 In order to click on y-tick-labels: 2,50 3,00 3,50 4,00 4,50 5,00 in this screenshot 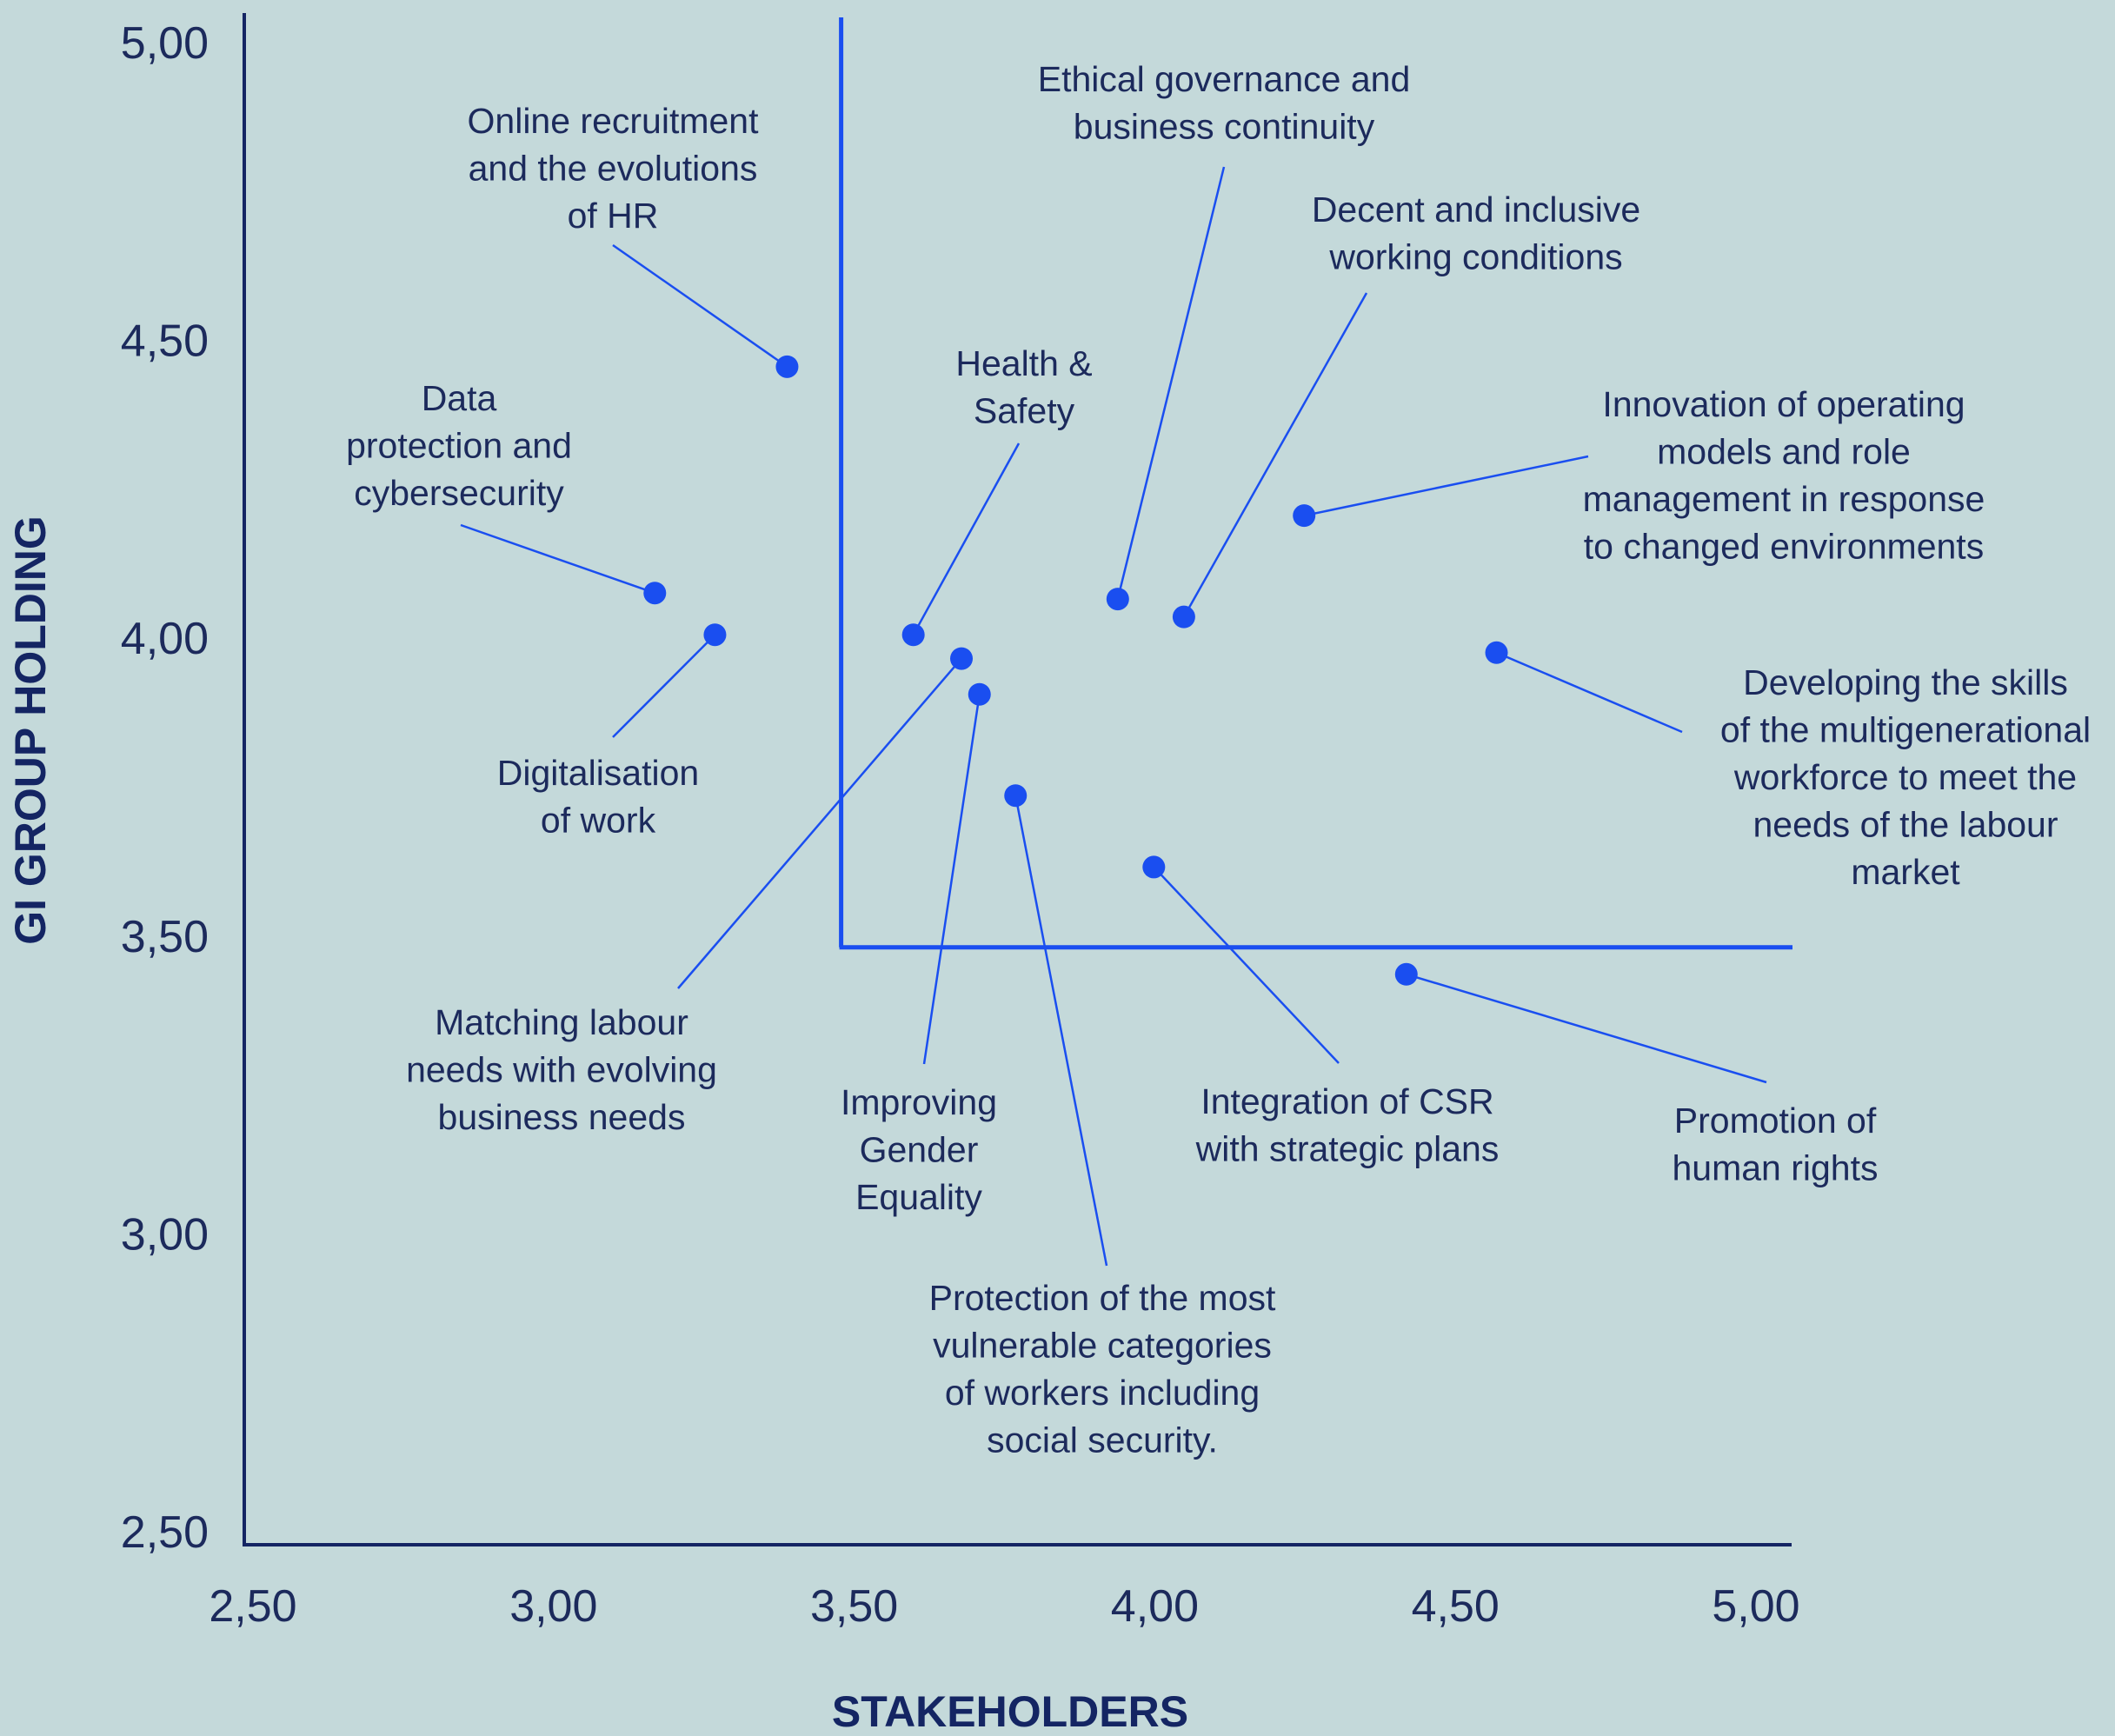, I will do `click(165, 788)`.